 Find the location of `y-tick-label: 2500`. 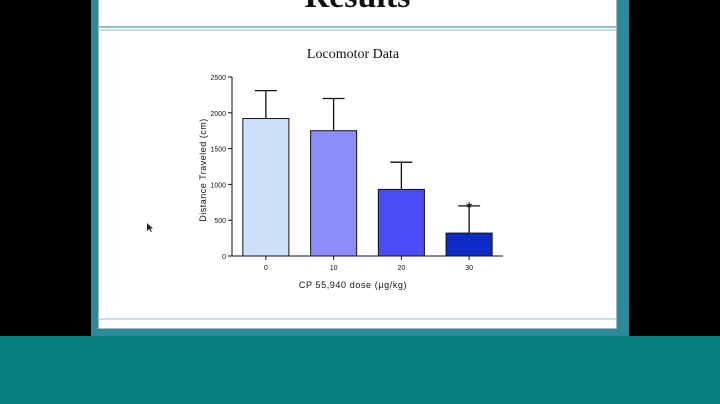

y-tick-label: 2500 is located at coordinates (218, 78).